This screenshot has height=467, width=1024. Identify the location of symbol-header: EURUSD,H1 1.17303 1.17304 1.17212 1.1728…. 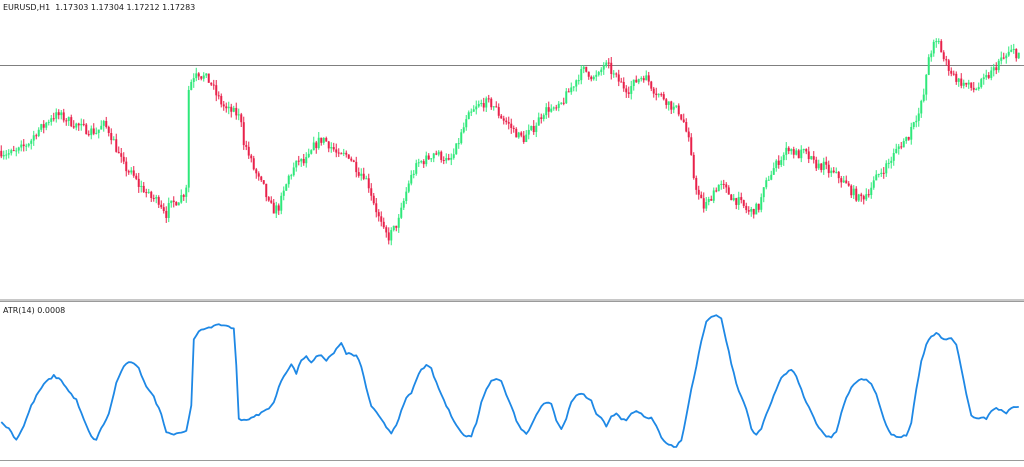
(99, 7).